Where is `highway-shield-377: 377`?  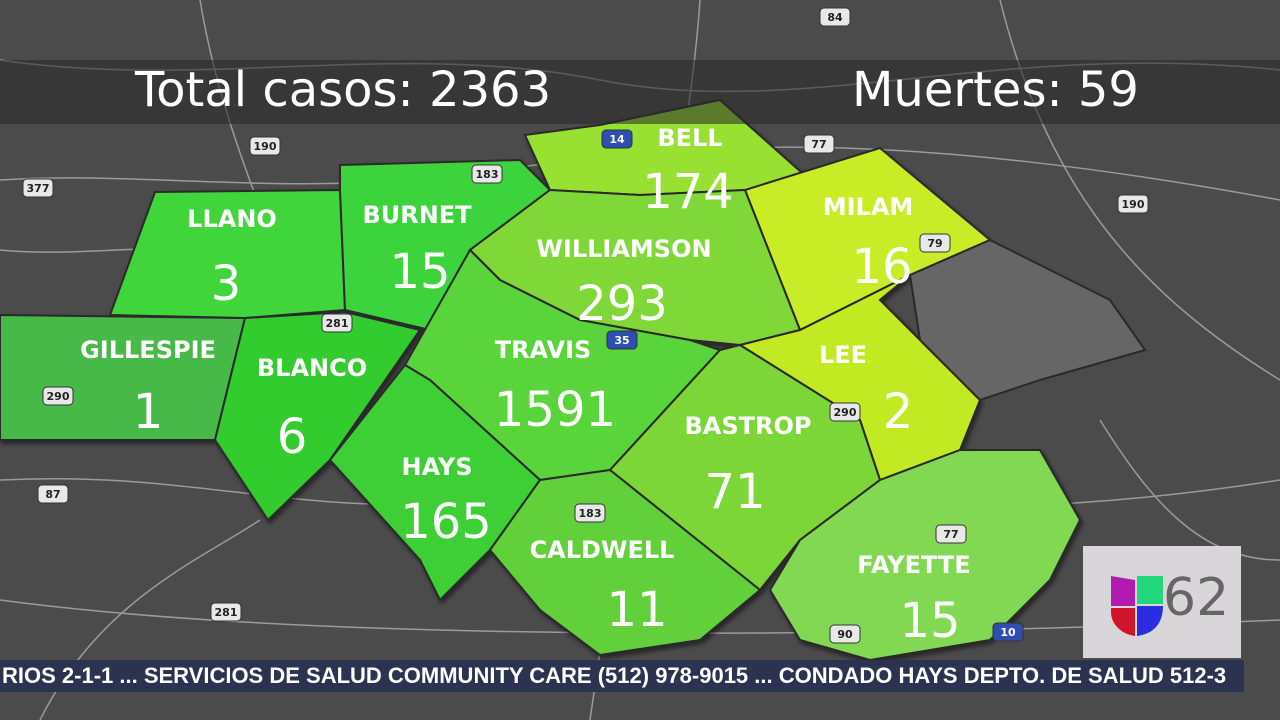 highway-shield-377: 377 is located at coordinates (38, 188).